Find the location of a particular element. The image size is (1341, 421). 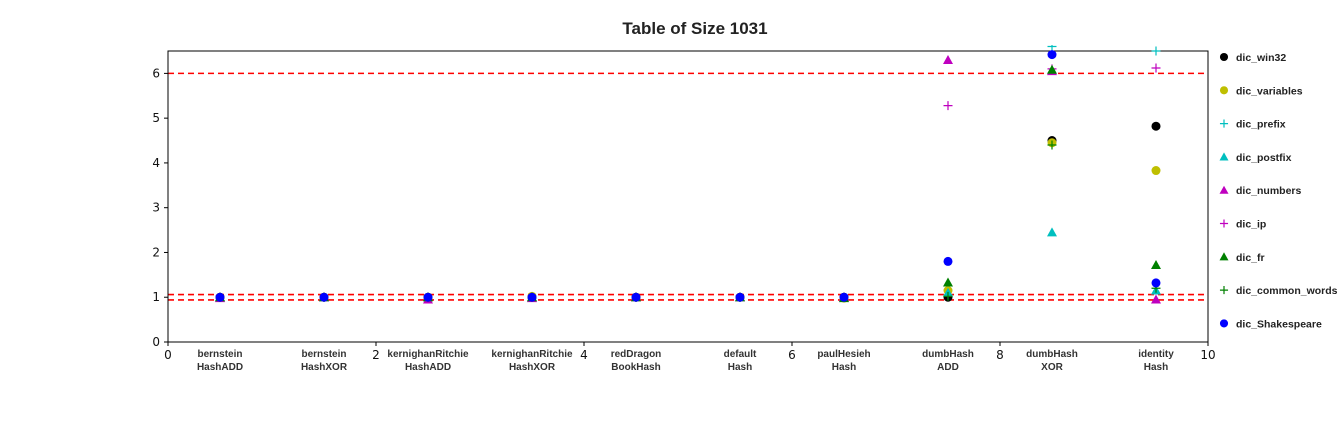

legend-label: dic_numbers is located at coordinates (1269, 191).